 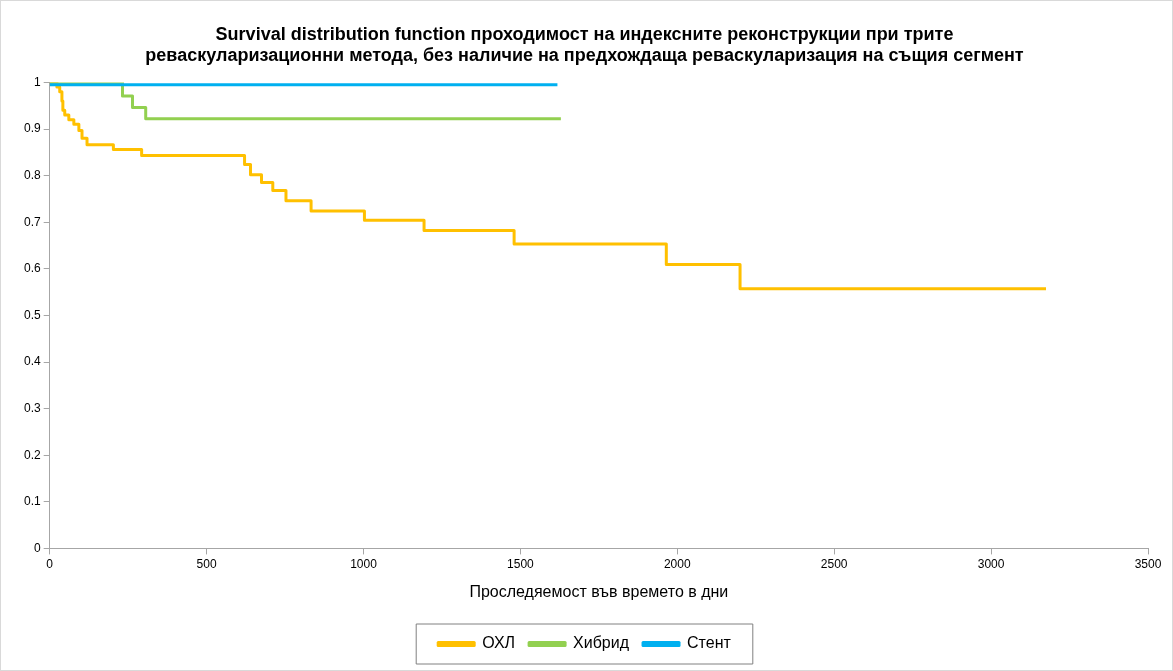 What do you see at coordinates (499, 643) in the screenshot?
I see `legend-label: ОХЛ` at bounding box center [499, 643].